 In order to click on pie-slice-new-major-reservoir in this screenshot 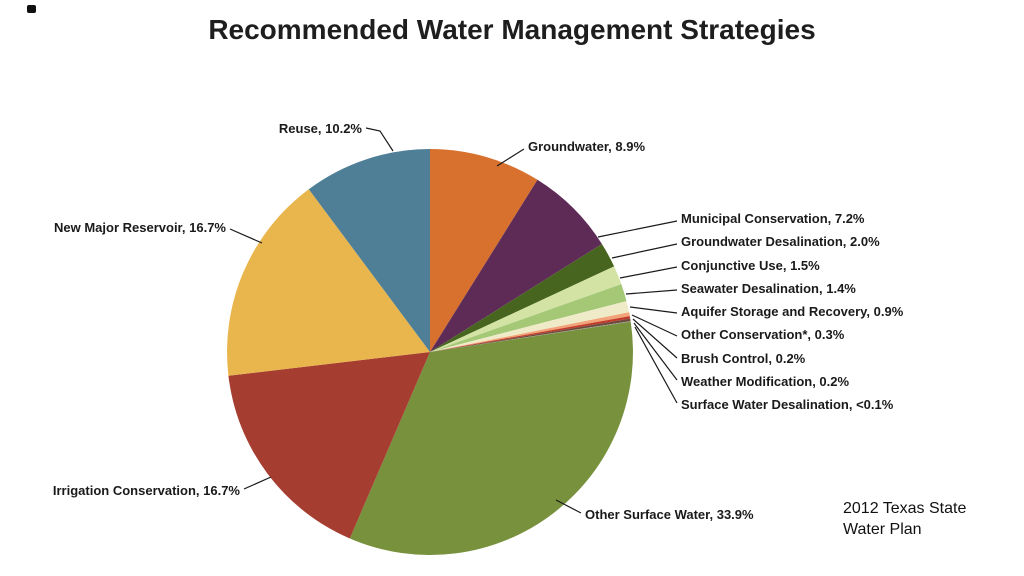, I will do `click(328, 282)`.